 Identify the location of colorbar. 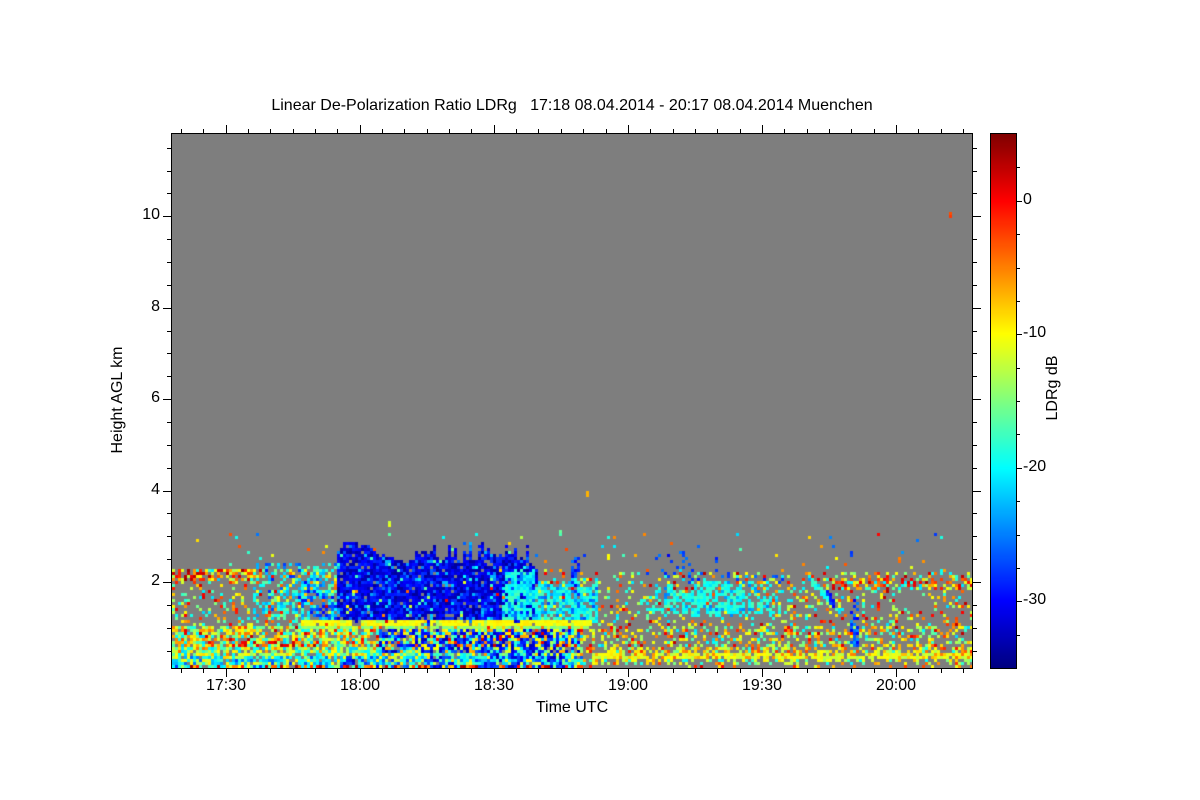
(1003, 401).